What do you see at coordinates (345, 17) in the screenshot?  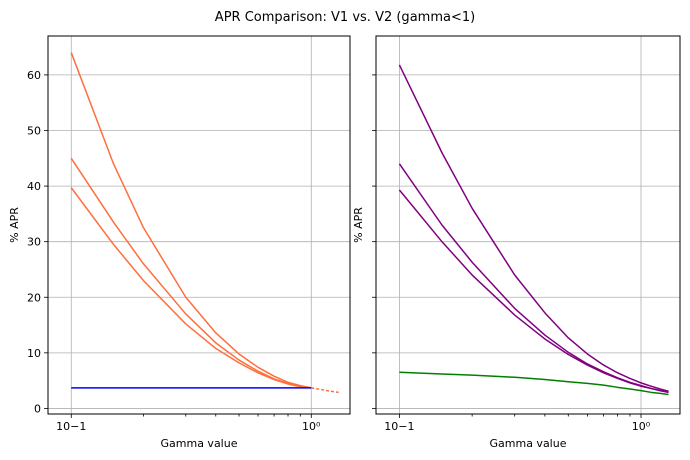 I see `chart-title: APR Comparison: V1 vs. V2 (gamma<1)` at bounding box center [345, 17].